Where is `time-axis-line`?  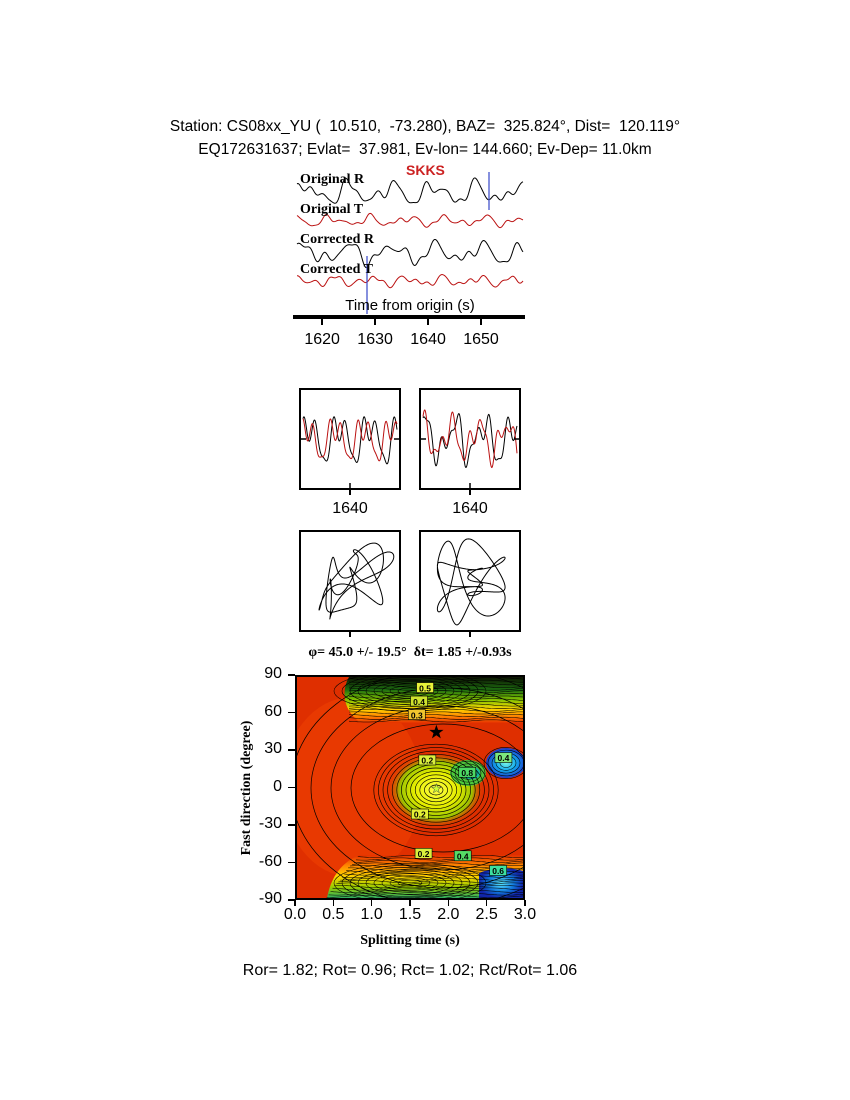 time-axis-line is located at coordinates (409, 317).